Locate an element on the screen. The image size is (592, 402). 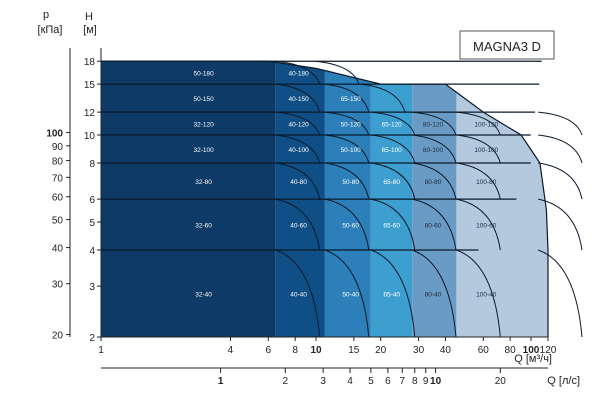
x2-tick-label-10: 10 is located at coordinates (436, 381).